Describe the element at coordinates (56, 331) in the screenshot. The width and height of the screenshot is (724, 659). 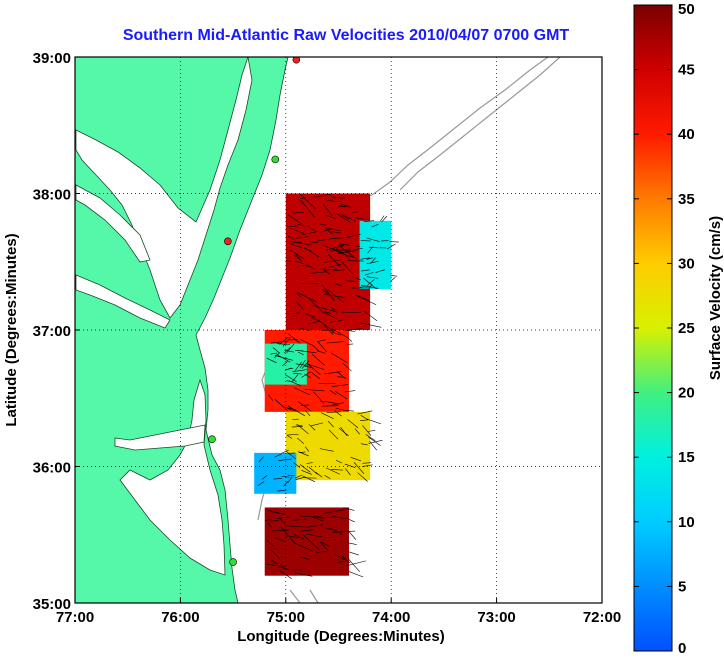
I see `y-axis-ticks: 39:00 38:00 37:00 36:00 35:00` at that location.